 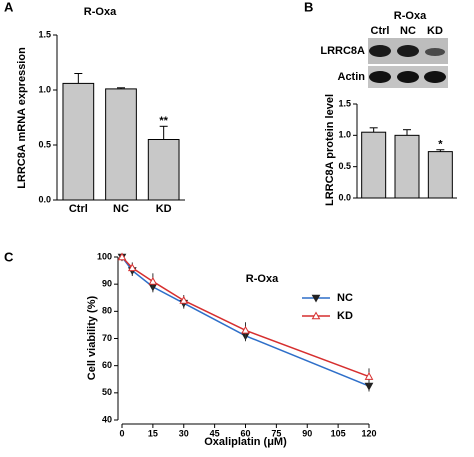 I want to click on blot-row-label: LRRC8A, so click(x=342, y=51).